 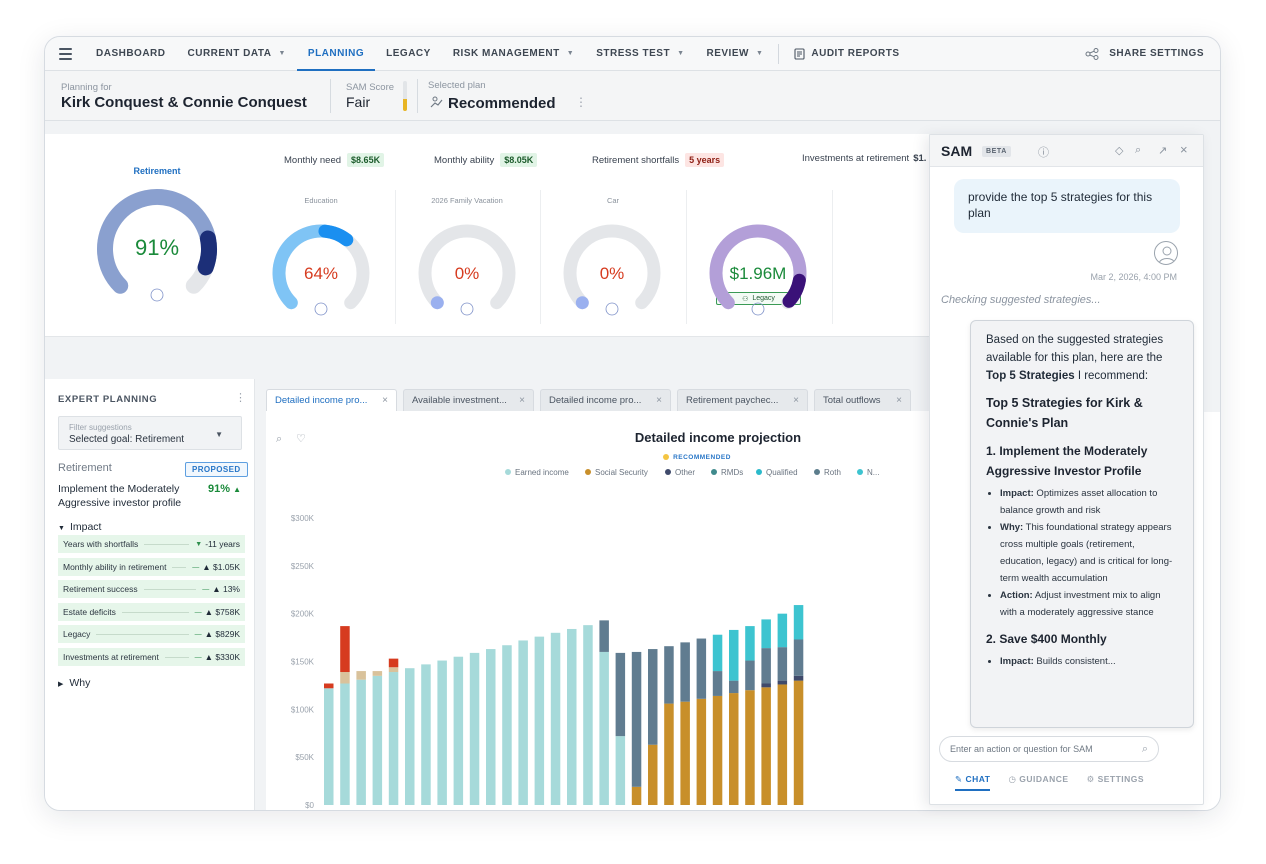 What do you see at coordinates (131, 53) in the screenshot?
I see `nav-dashboard: DASHBOARD` at bounding box center [131, 53].